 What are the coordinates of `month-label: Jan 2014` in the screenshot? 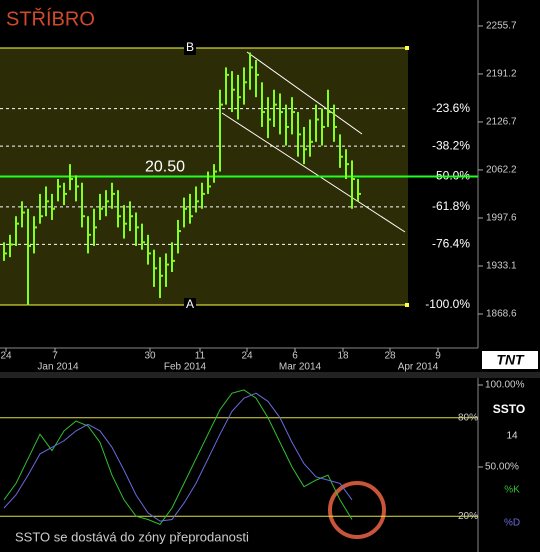 It's located at (58, 367).